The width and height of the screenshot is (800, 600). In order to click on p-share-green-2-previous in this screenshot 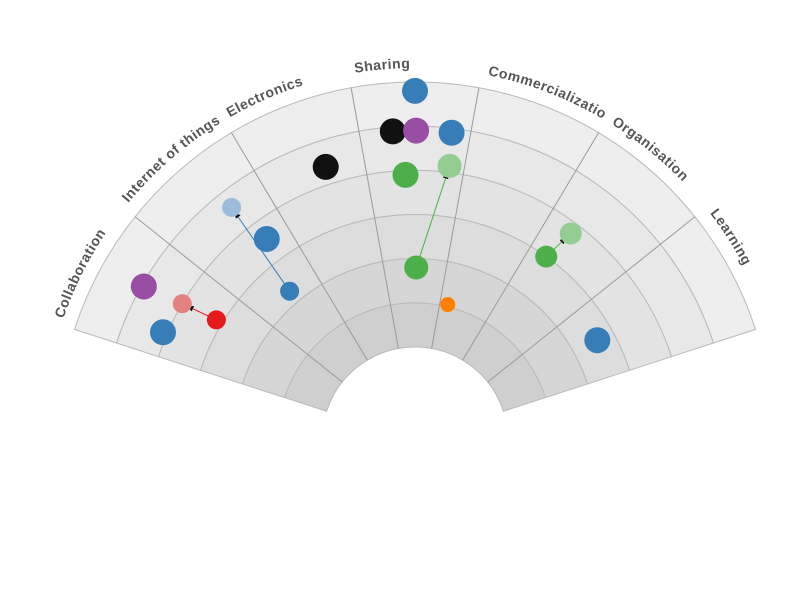, I will do `click(449, 165)`.